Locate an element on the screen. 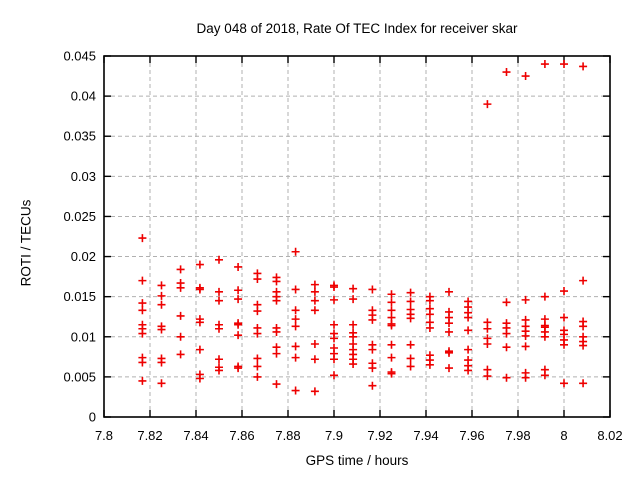  x-tick-label: 7.9 is located at coordinates (334, 435).